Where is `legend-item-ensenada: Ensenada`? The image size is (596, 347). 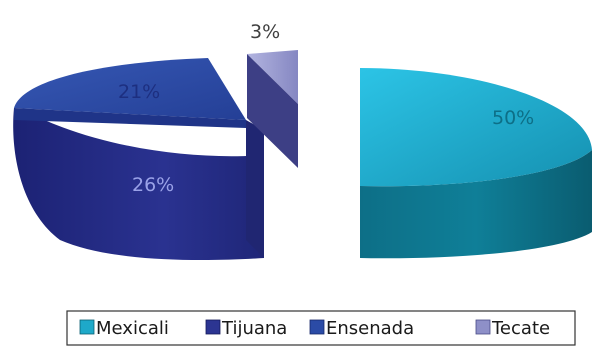
legend-item-ensenada: Ensenada is located at coordinates (361, 328).